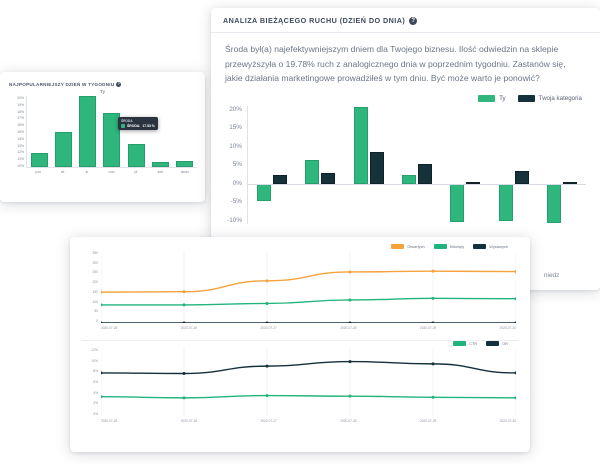 The image size is (600, 465). What do you see at coordinates (526, 98) in the screenshot?
I see `legend-swatch-category` at bounding box center [526, 98].